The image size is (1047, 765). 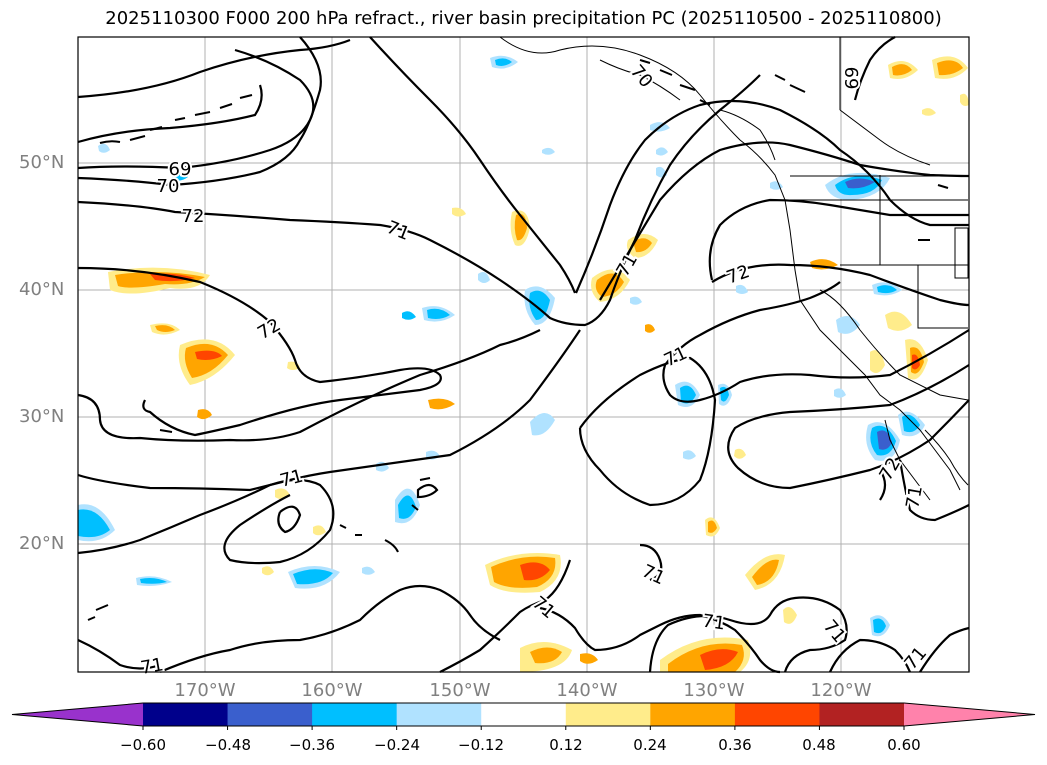 What do you see at coordinates (77, 714) in the screenshot?
I see `colorbar-extend-low` at bounding box center [77, 714].